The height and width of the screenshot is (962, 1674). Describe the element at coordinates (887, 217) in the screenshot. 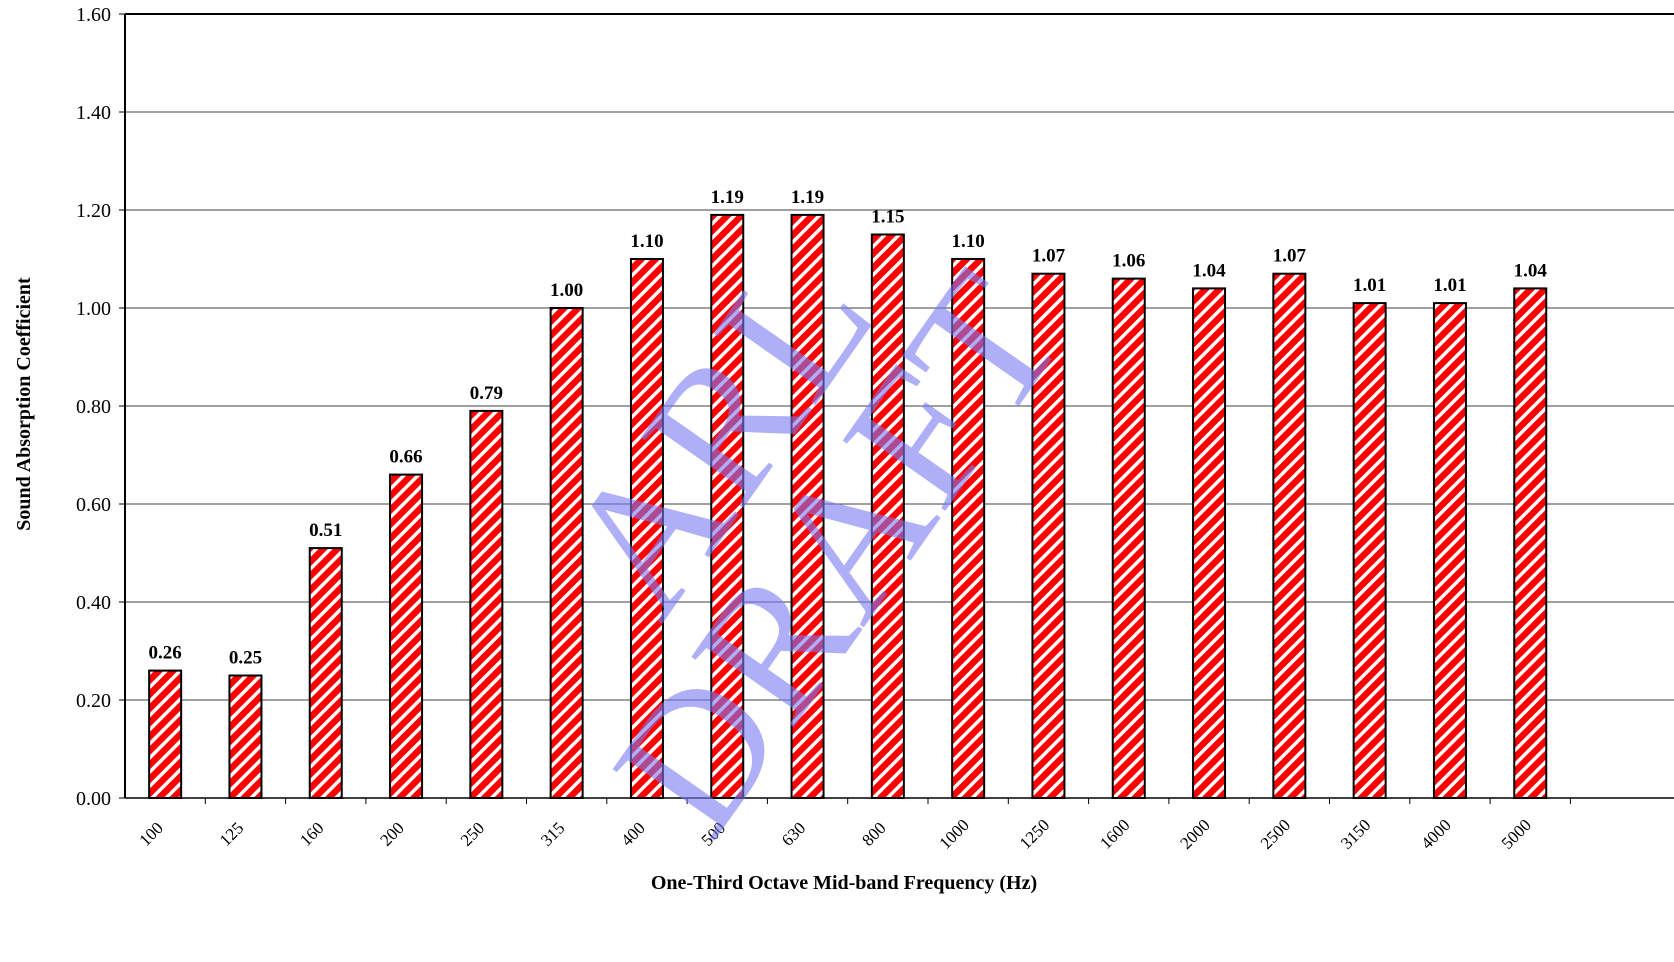

I see `data-label: 1.15` at that location.